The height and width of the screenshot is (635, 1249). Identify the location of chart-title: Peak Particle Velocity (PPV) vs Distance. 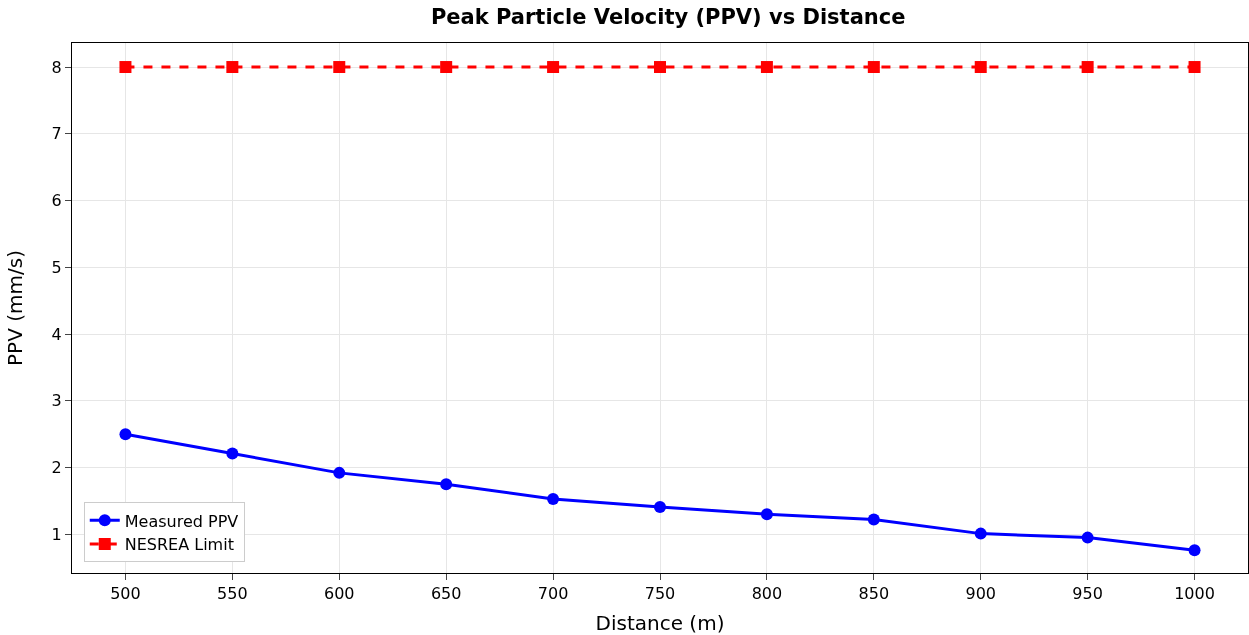
(668, 17).